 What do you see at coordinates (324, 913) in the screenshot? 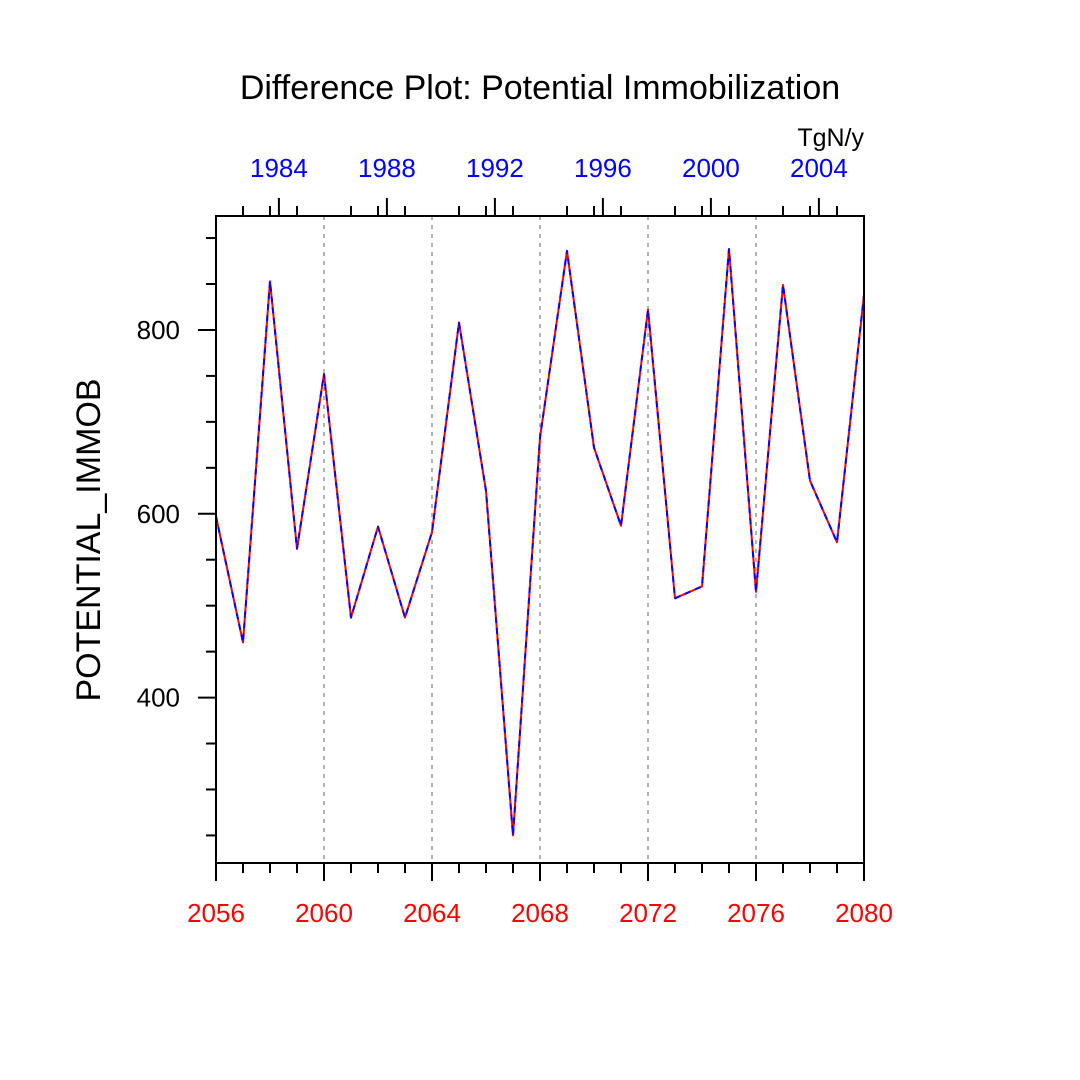
I see `x-tick-label-2060: 2060` at bounding box center [324, 913].